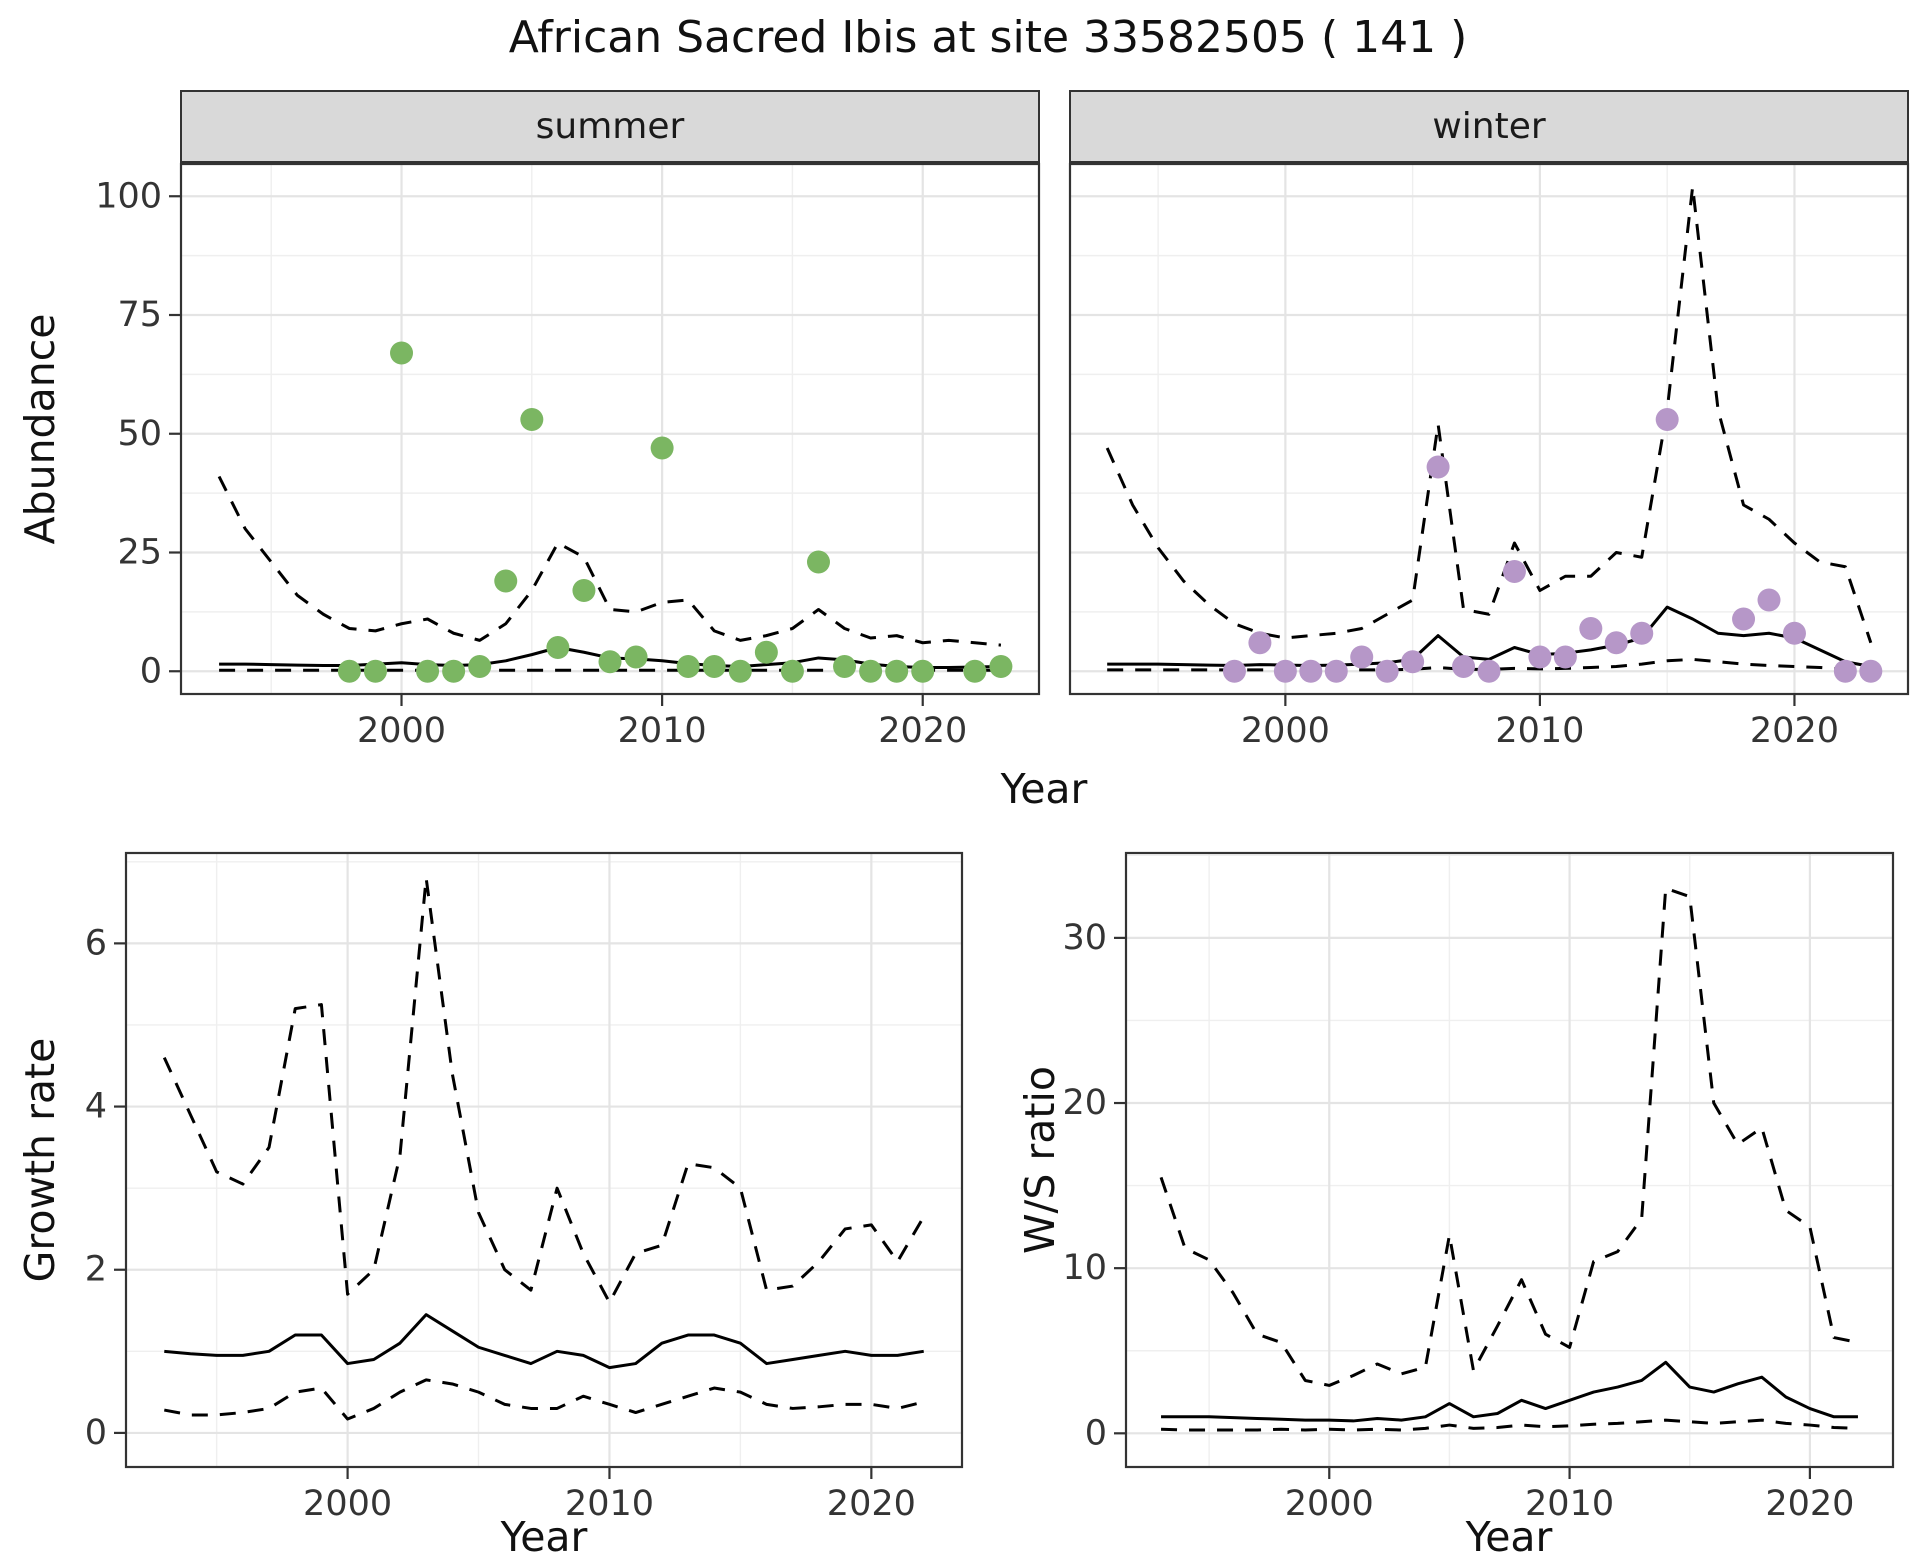  Describe the element at coordinates (128, 196) in the screenshot. I see `svg-text: 100` at that location.